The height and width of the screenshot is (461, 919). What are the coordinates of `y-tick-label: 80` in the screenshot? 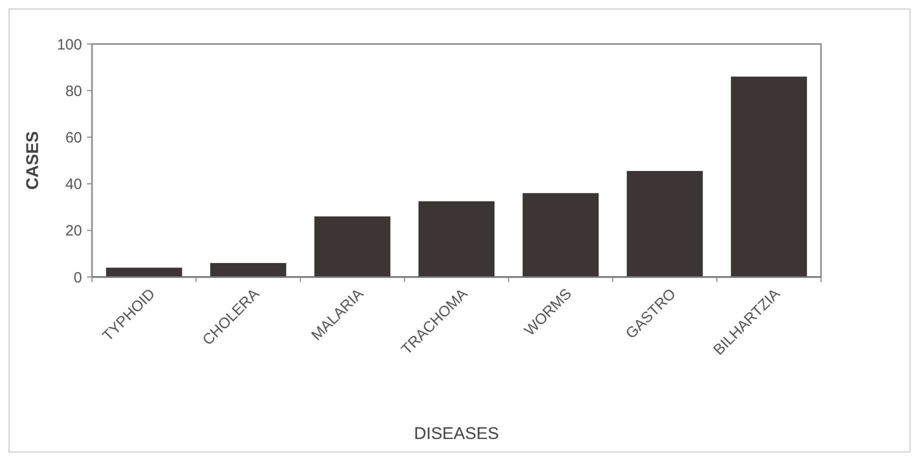 It's located at (73, 91).